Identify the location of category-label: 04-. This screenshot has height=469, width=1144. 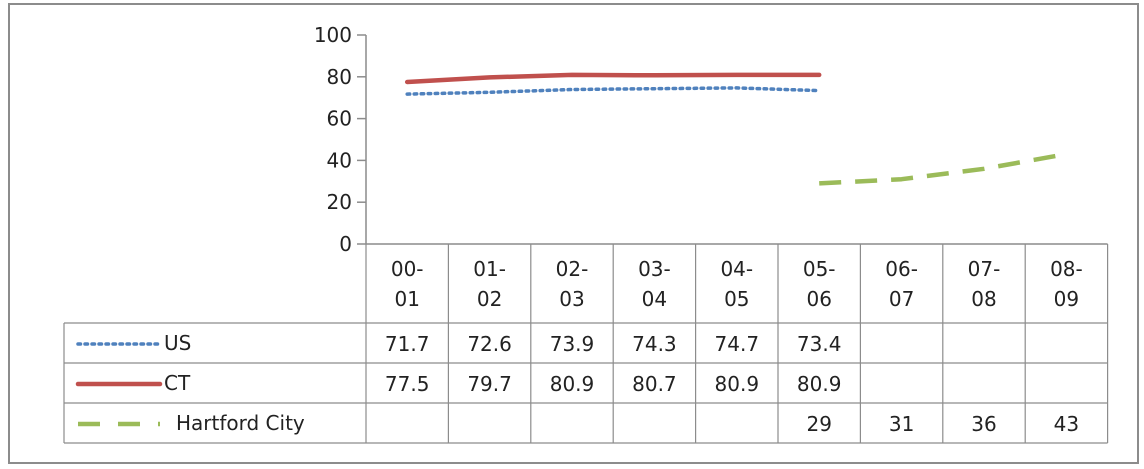
(736, 269).